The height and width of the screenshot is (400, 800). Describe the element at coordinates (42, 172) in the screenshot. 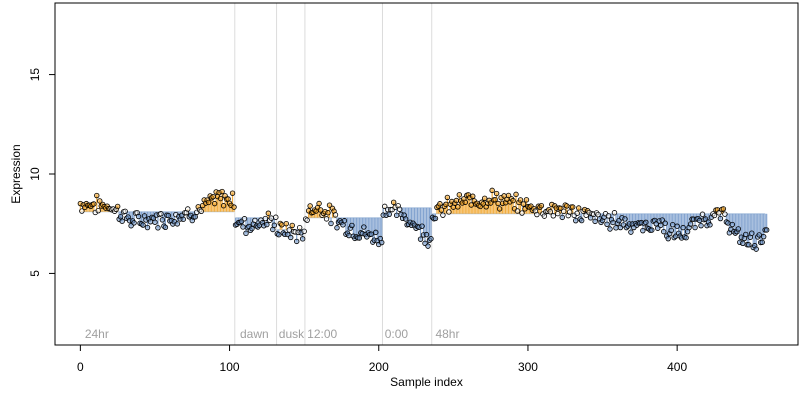

I see `y-axis: 5 10 15` at that location.